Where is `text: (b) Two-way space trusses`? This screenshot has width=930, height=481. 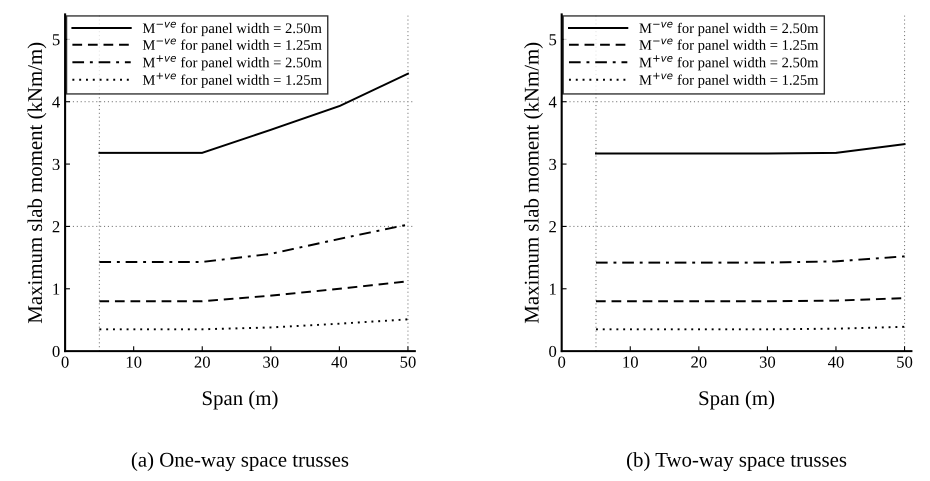
text: (b) Two-way space trusses is located at coordinates (736, 462).